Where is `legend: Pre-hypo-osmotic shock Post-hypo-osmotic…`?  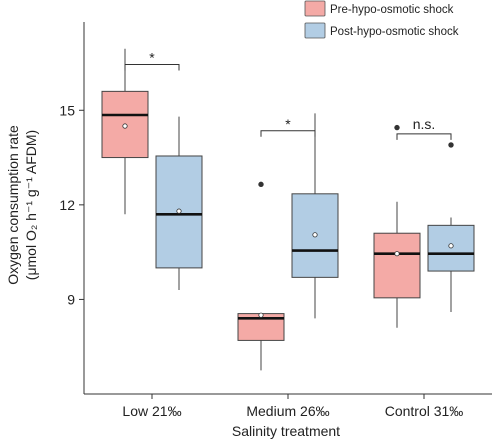
legend: Pre-hypo-osmotic shock Post-hypo-osmotic… is located at coordinates (381, 19).